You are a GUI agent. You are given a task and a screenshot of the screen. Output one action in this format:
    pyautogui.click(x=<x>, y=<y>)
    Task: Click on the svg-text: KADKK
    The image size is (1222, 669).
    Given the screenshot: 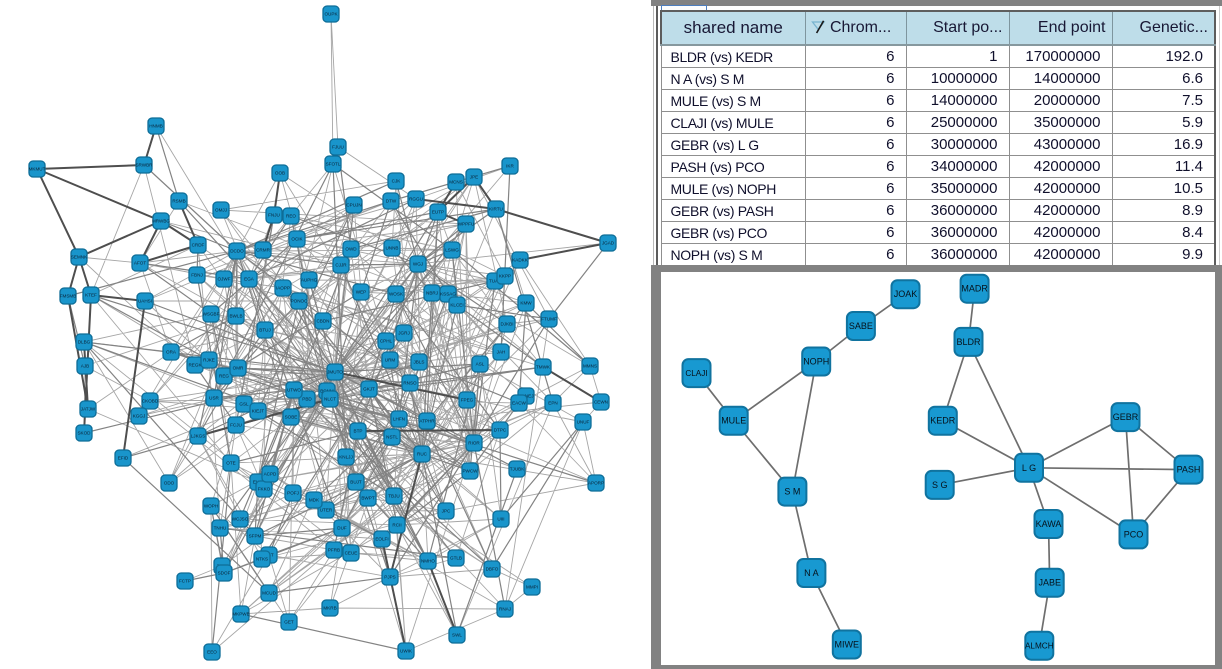 What is the action you would take?
    pyautogui.click(x=520, y=260)
    